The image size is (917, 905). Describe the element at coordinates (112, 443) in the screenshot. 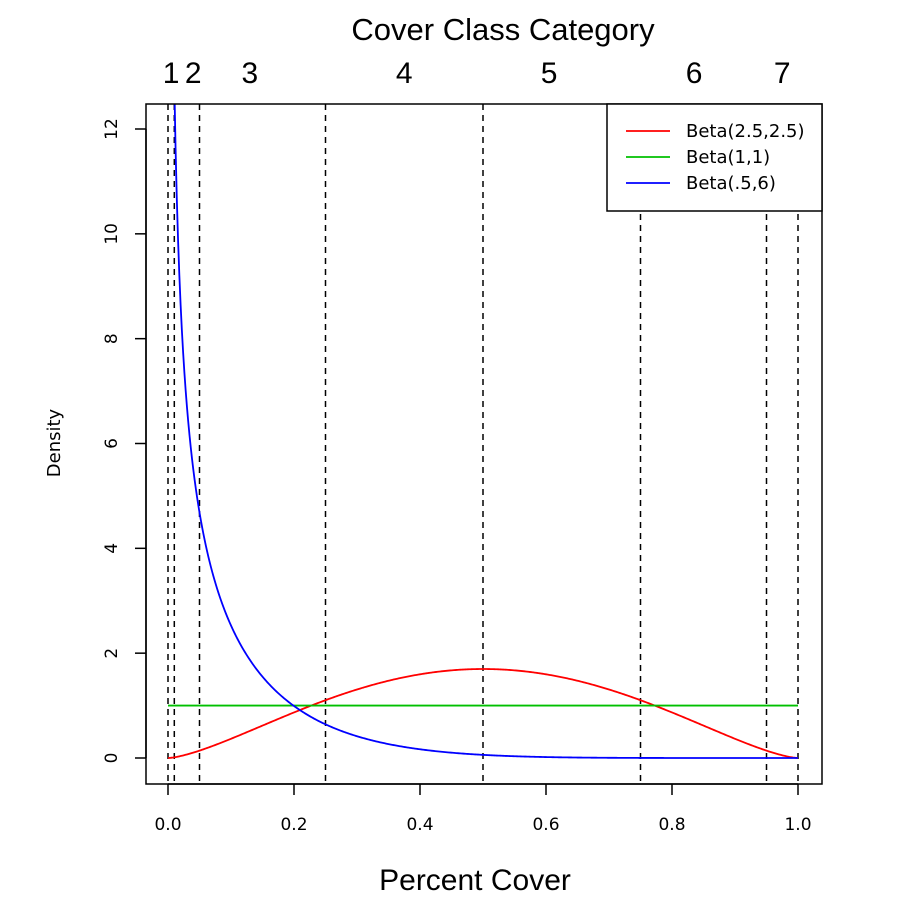

I see `y-tick-label-3: 6` at that location.